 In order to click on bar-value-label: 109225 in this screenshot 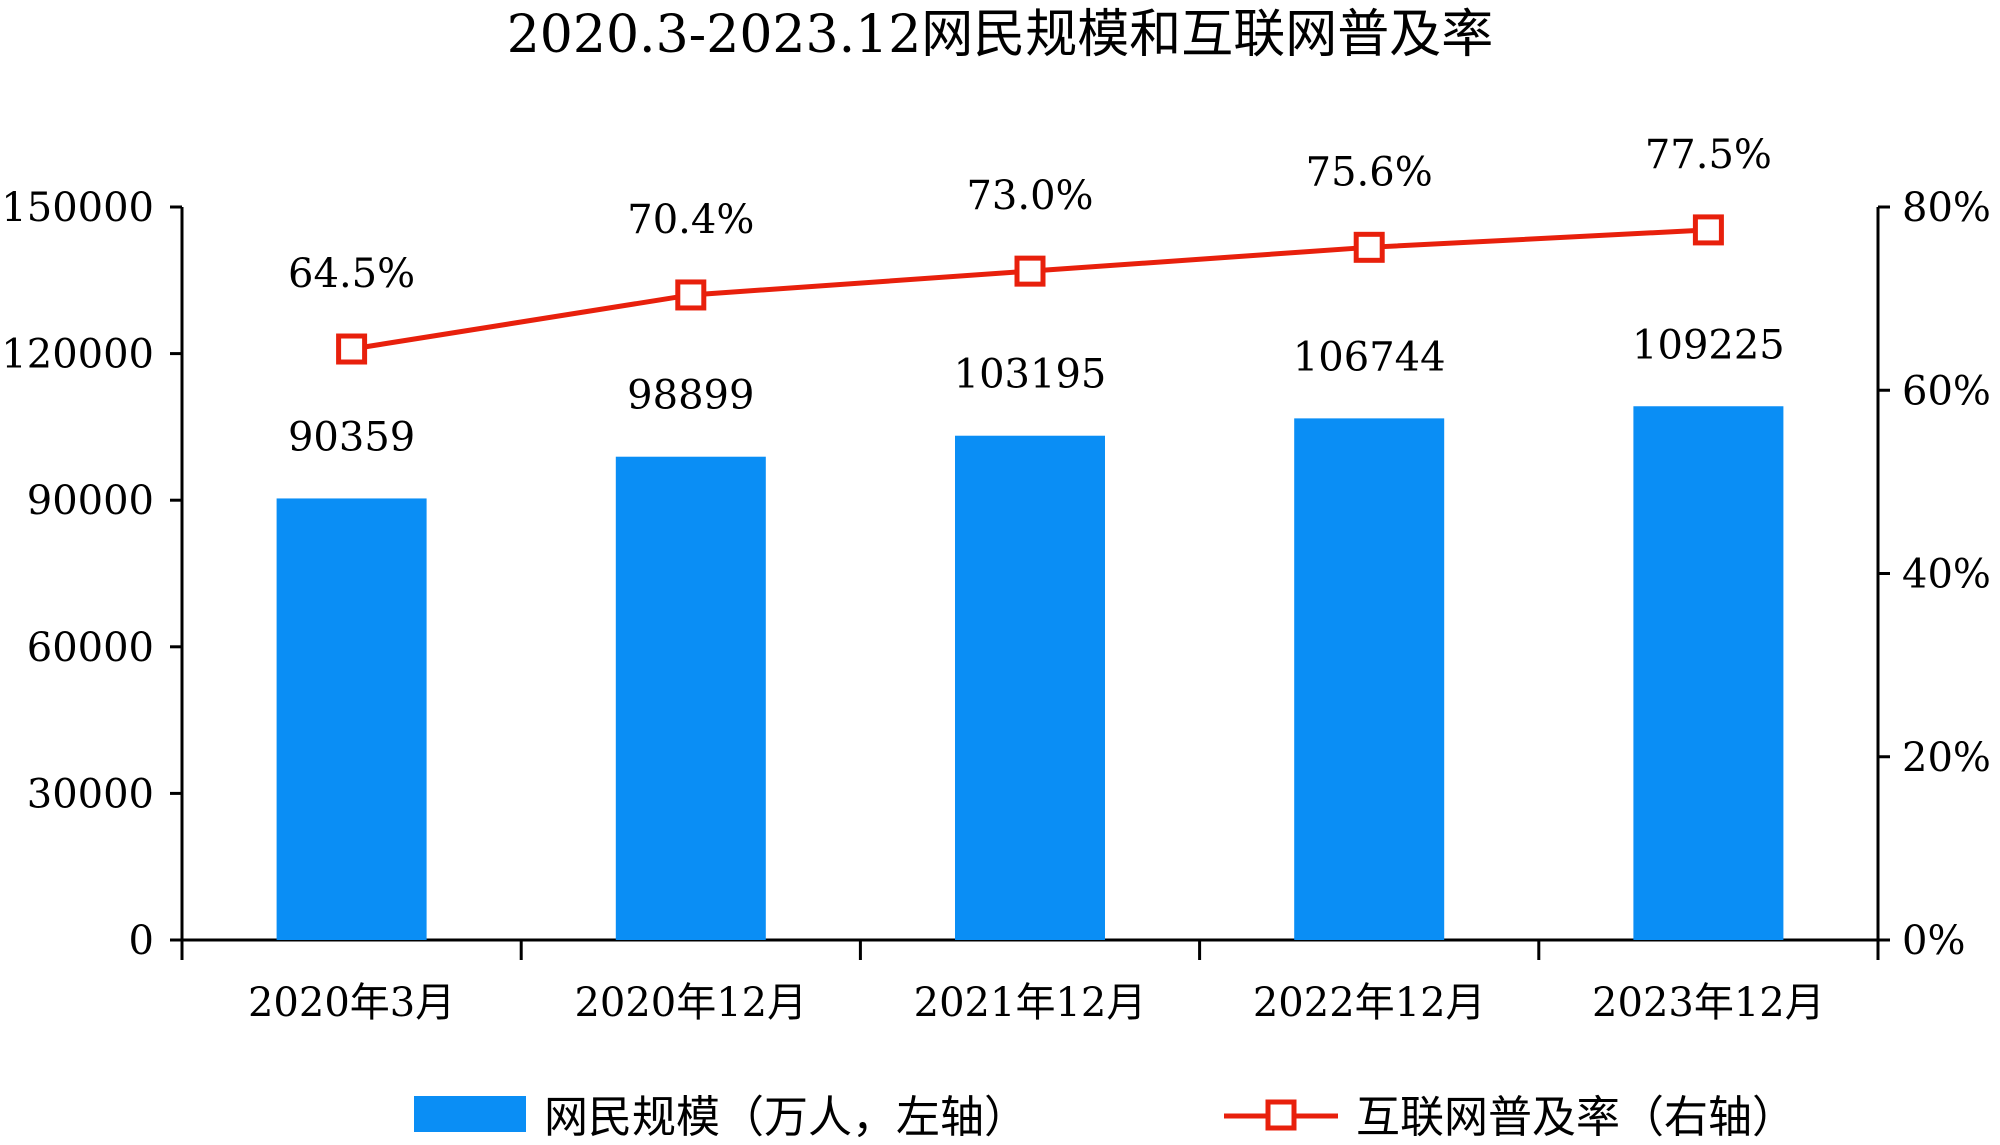, I will do `click(1708, 345)`.